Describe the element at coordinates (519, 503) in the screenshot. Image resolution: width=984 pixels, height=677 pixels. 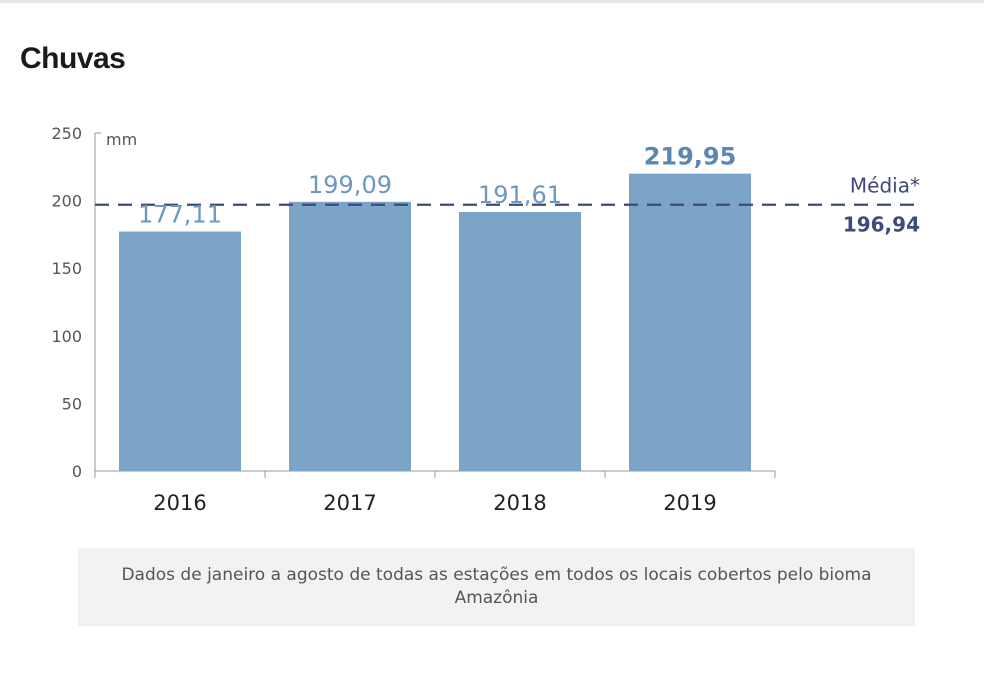
I see `x-tick-label: 2018` at that location.